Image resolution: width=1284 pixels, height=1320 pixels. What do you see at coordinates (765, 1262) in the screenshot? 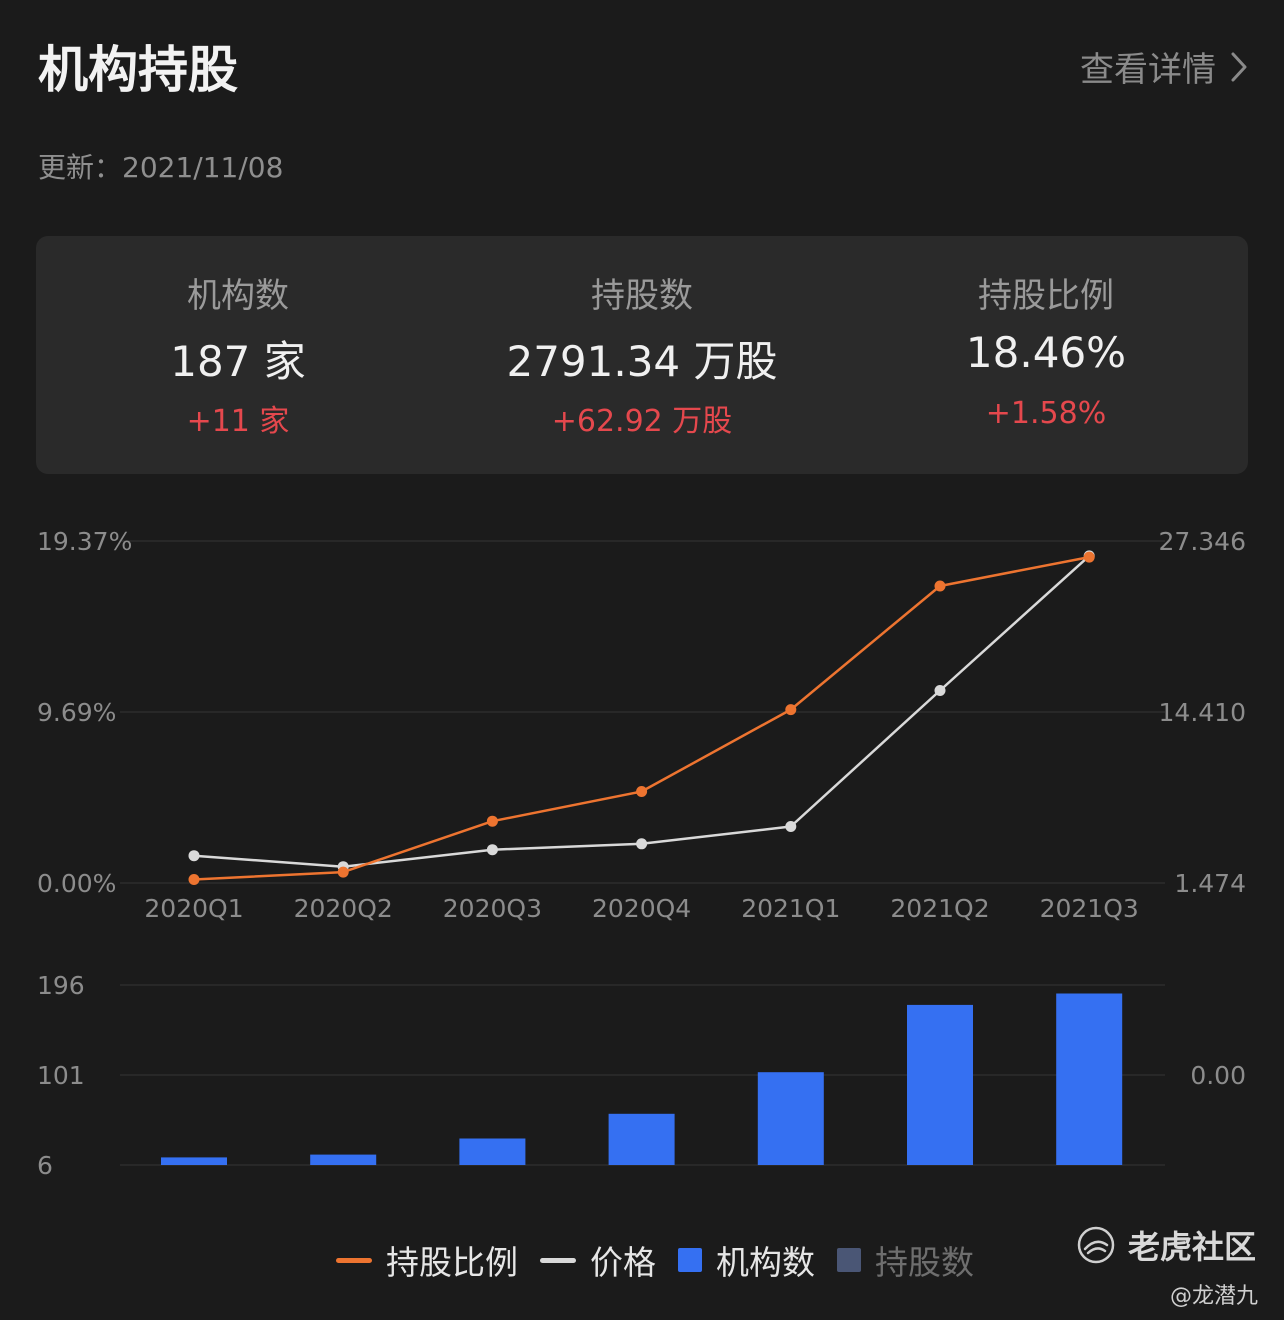
I see `legend-label: 机构数` at bounding box center [765, 1262].